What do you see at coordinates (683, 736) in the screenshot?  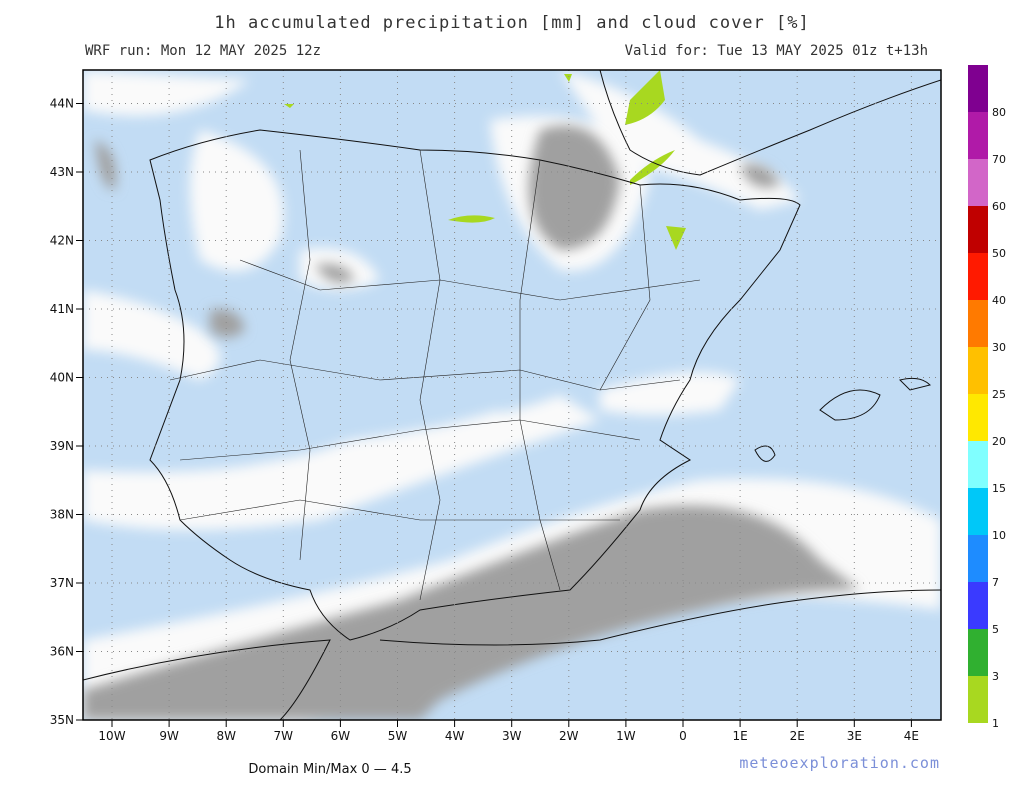 I see `lon-label: 0` at bounding box center [683, 736].